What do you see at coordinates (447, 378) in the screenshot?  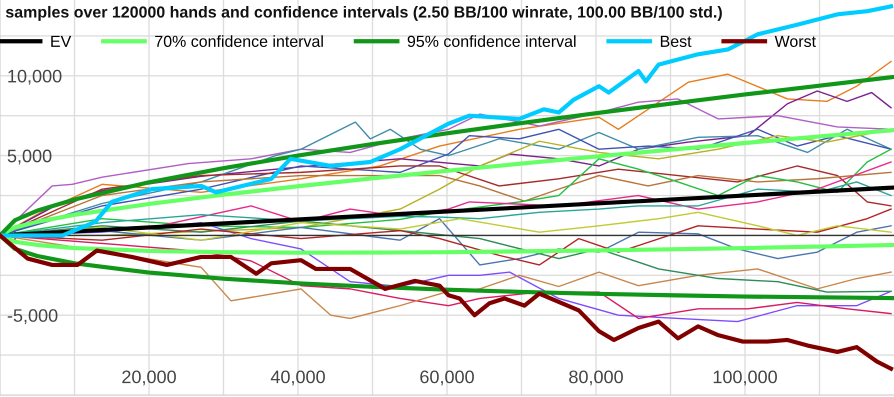 I see `x-tick-label: 60,000` at bounding box center [447, 378].